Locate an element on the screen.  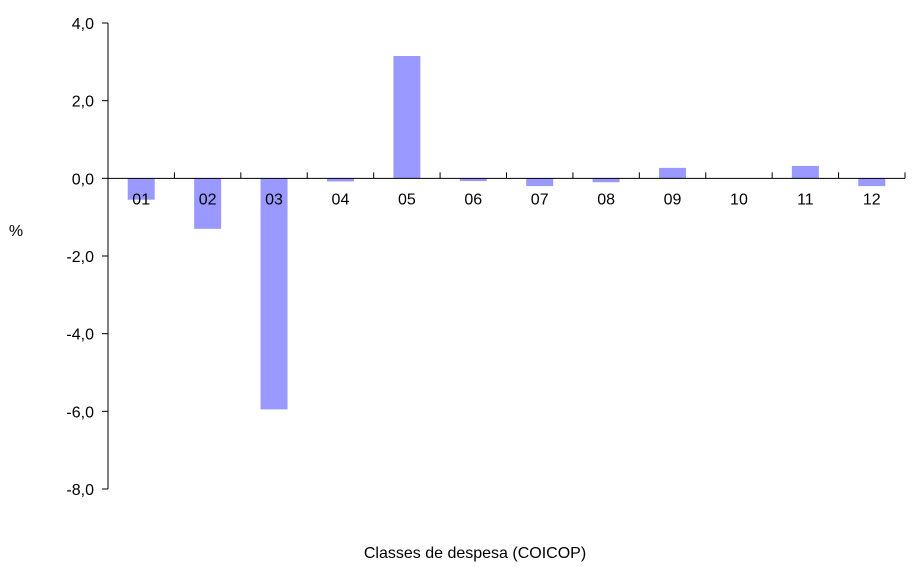
x-tick-label-02: 02 is located at coordinates (208, 199).